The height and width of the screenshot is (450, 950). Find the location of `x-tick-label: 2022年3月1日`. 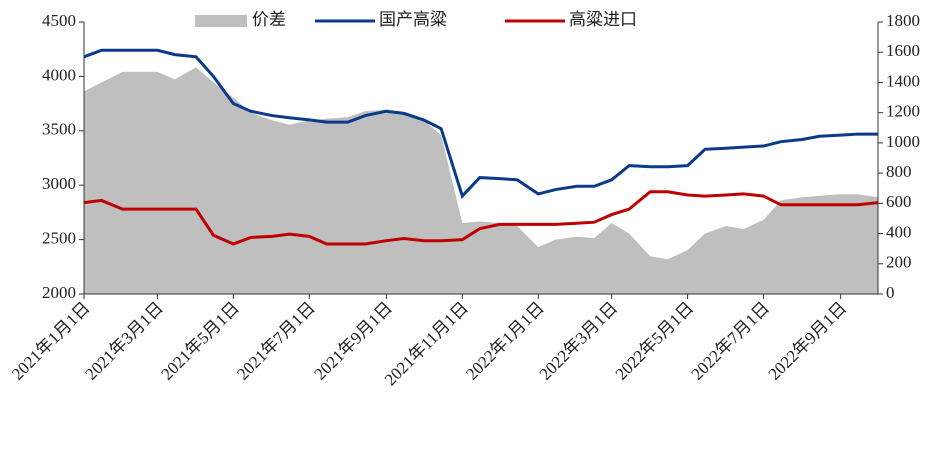

x-tick-label: 2022年3月1日 is located at coordinates (579, 341).